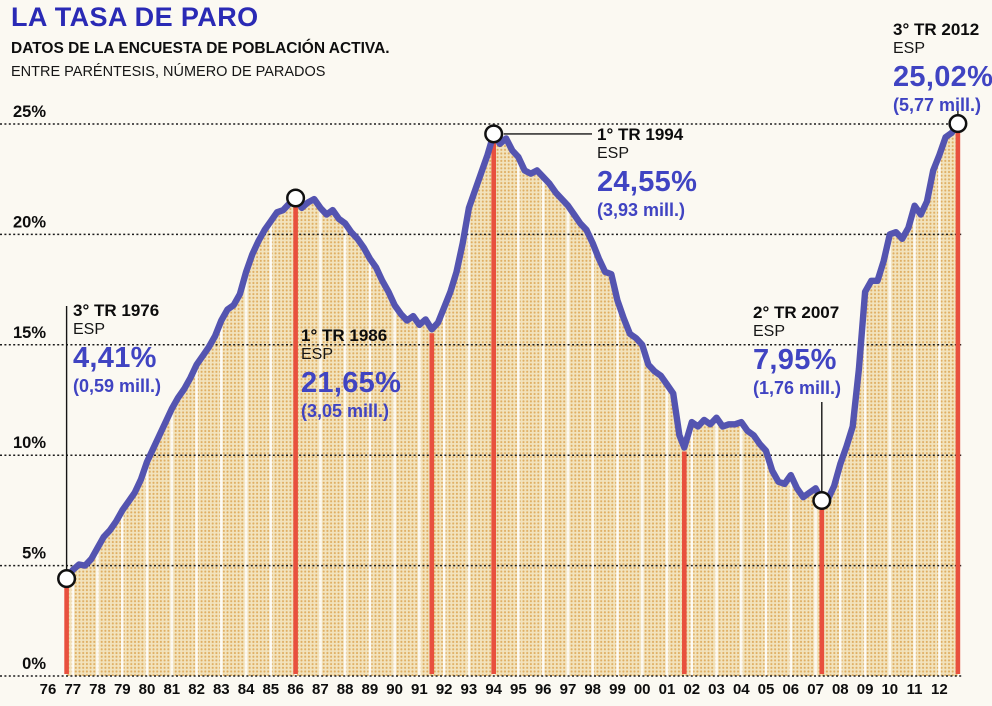  I want to click on x-axis-label: 04, so click(741, 689).